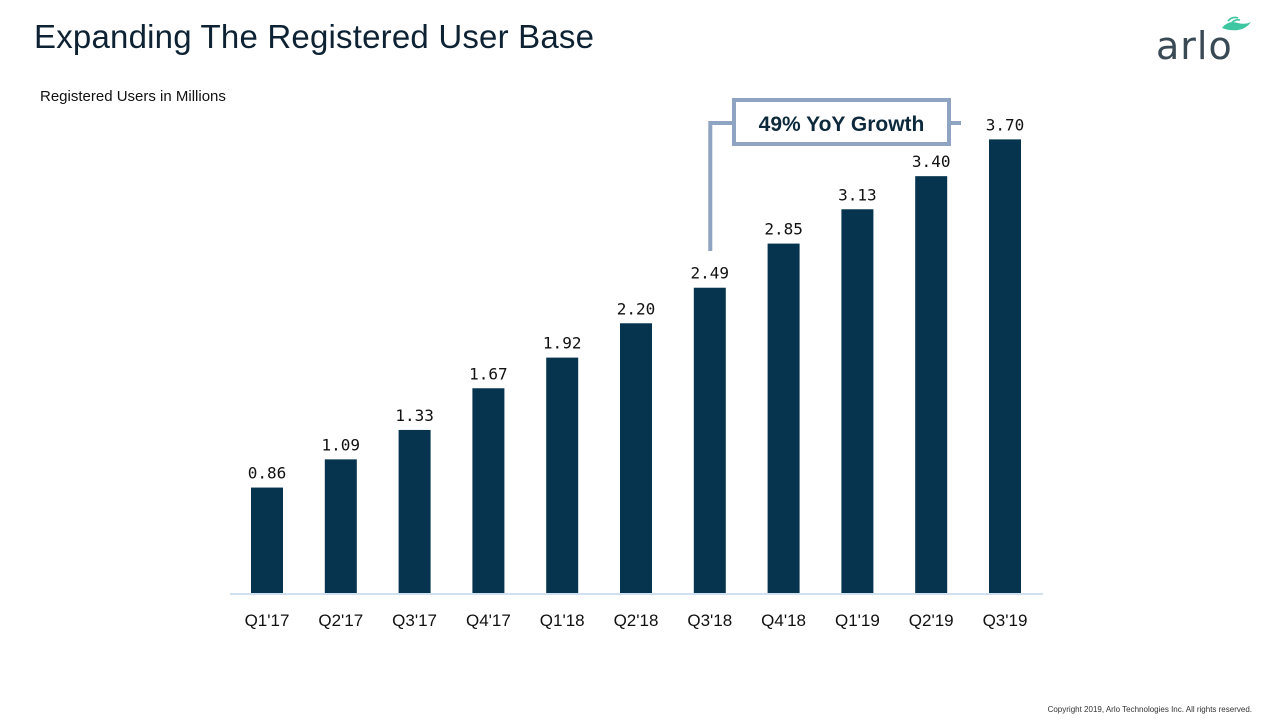 Image resolution: width=1280 pixels, height=720 pixels. What do you see at coordinates (857, 620) in the screenshot?
I see `category-label: Q1'19` at bounding box center [857, 620].